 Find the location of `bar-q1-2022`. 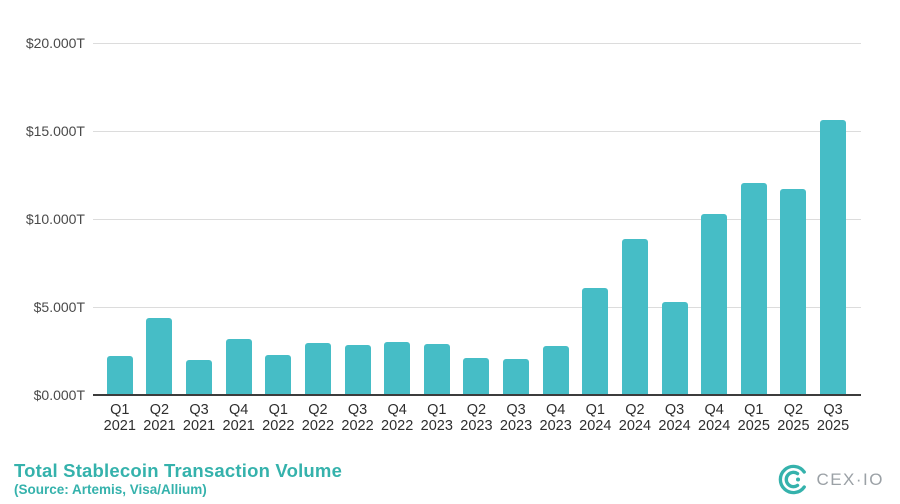

bar-q1-2022 is located at coordinates (278, 374).